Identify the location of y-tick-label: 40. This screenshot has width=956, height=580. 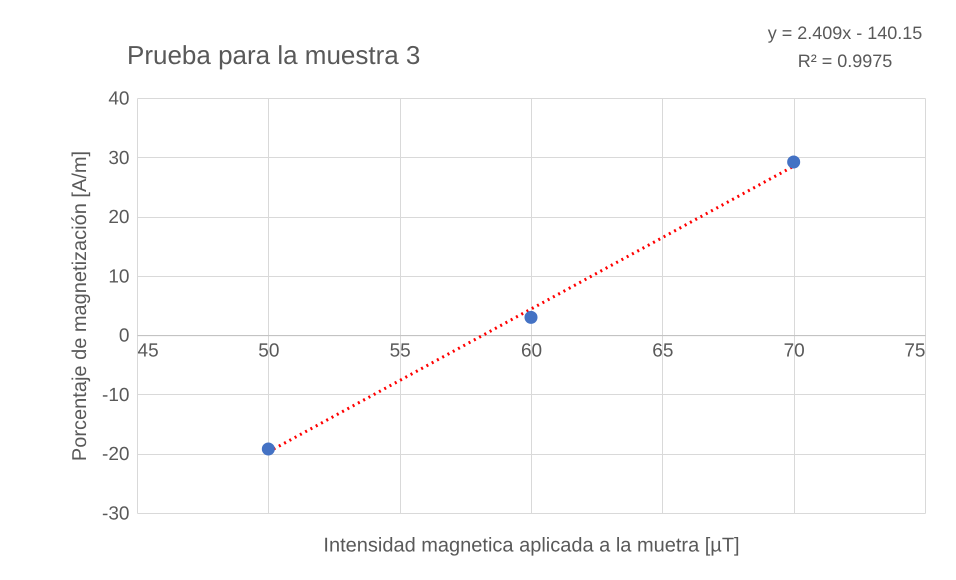
(119, 99).